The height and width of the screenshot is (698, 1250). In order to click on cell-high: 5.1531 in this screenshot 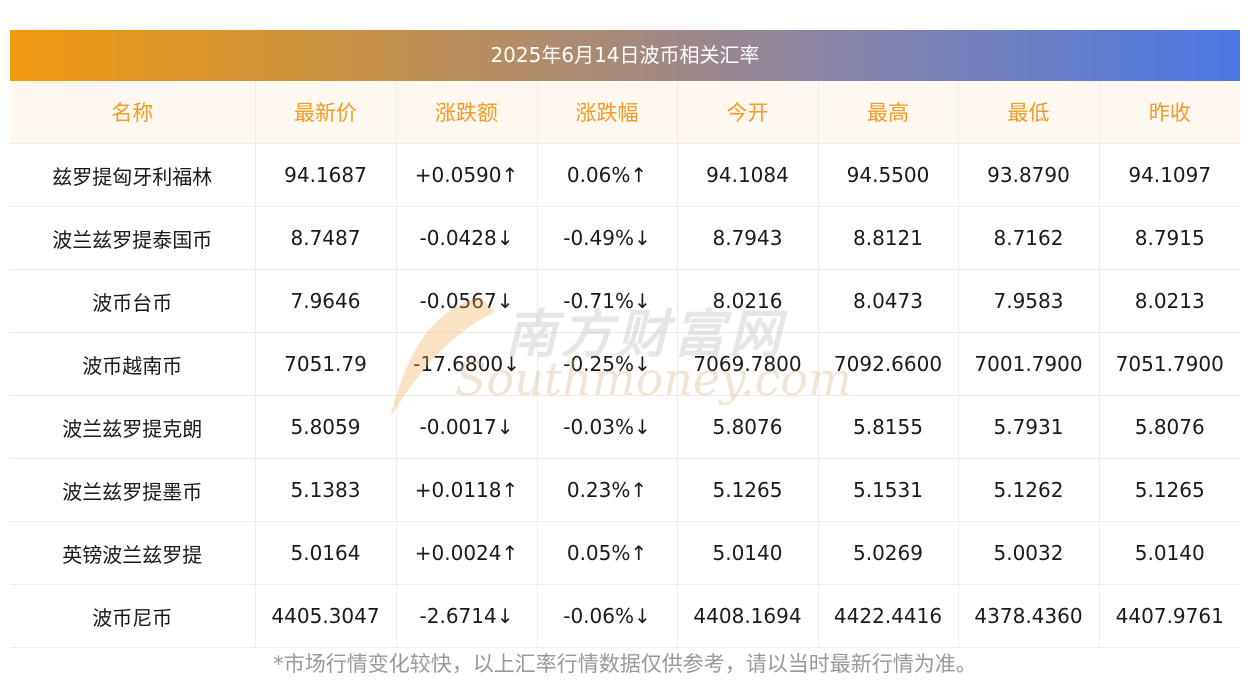, I will do `click(888, 490)`.